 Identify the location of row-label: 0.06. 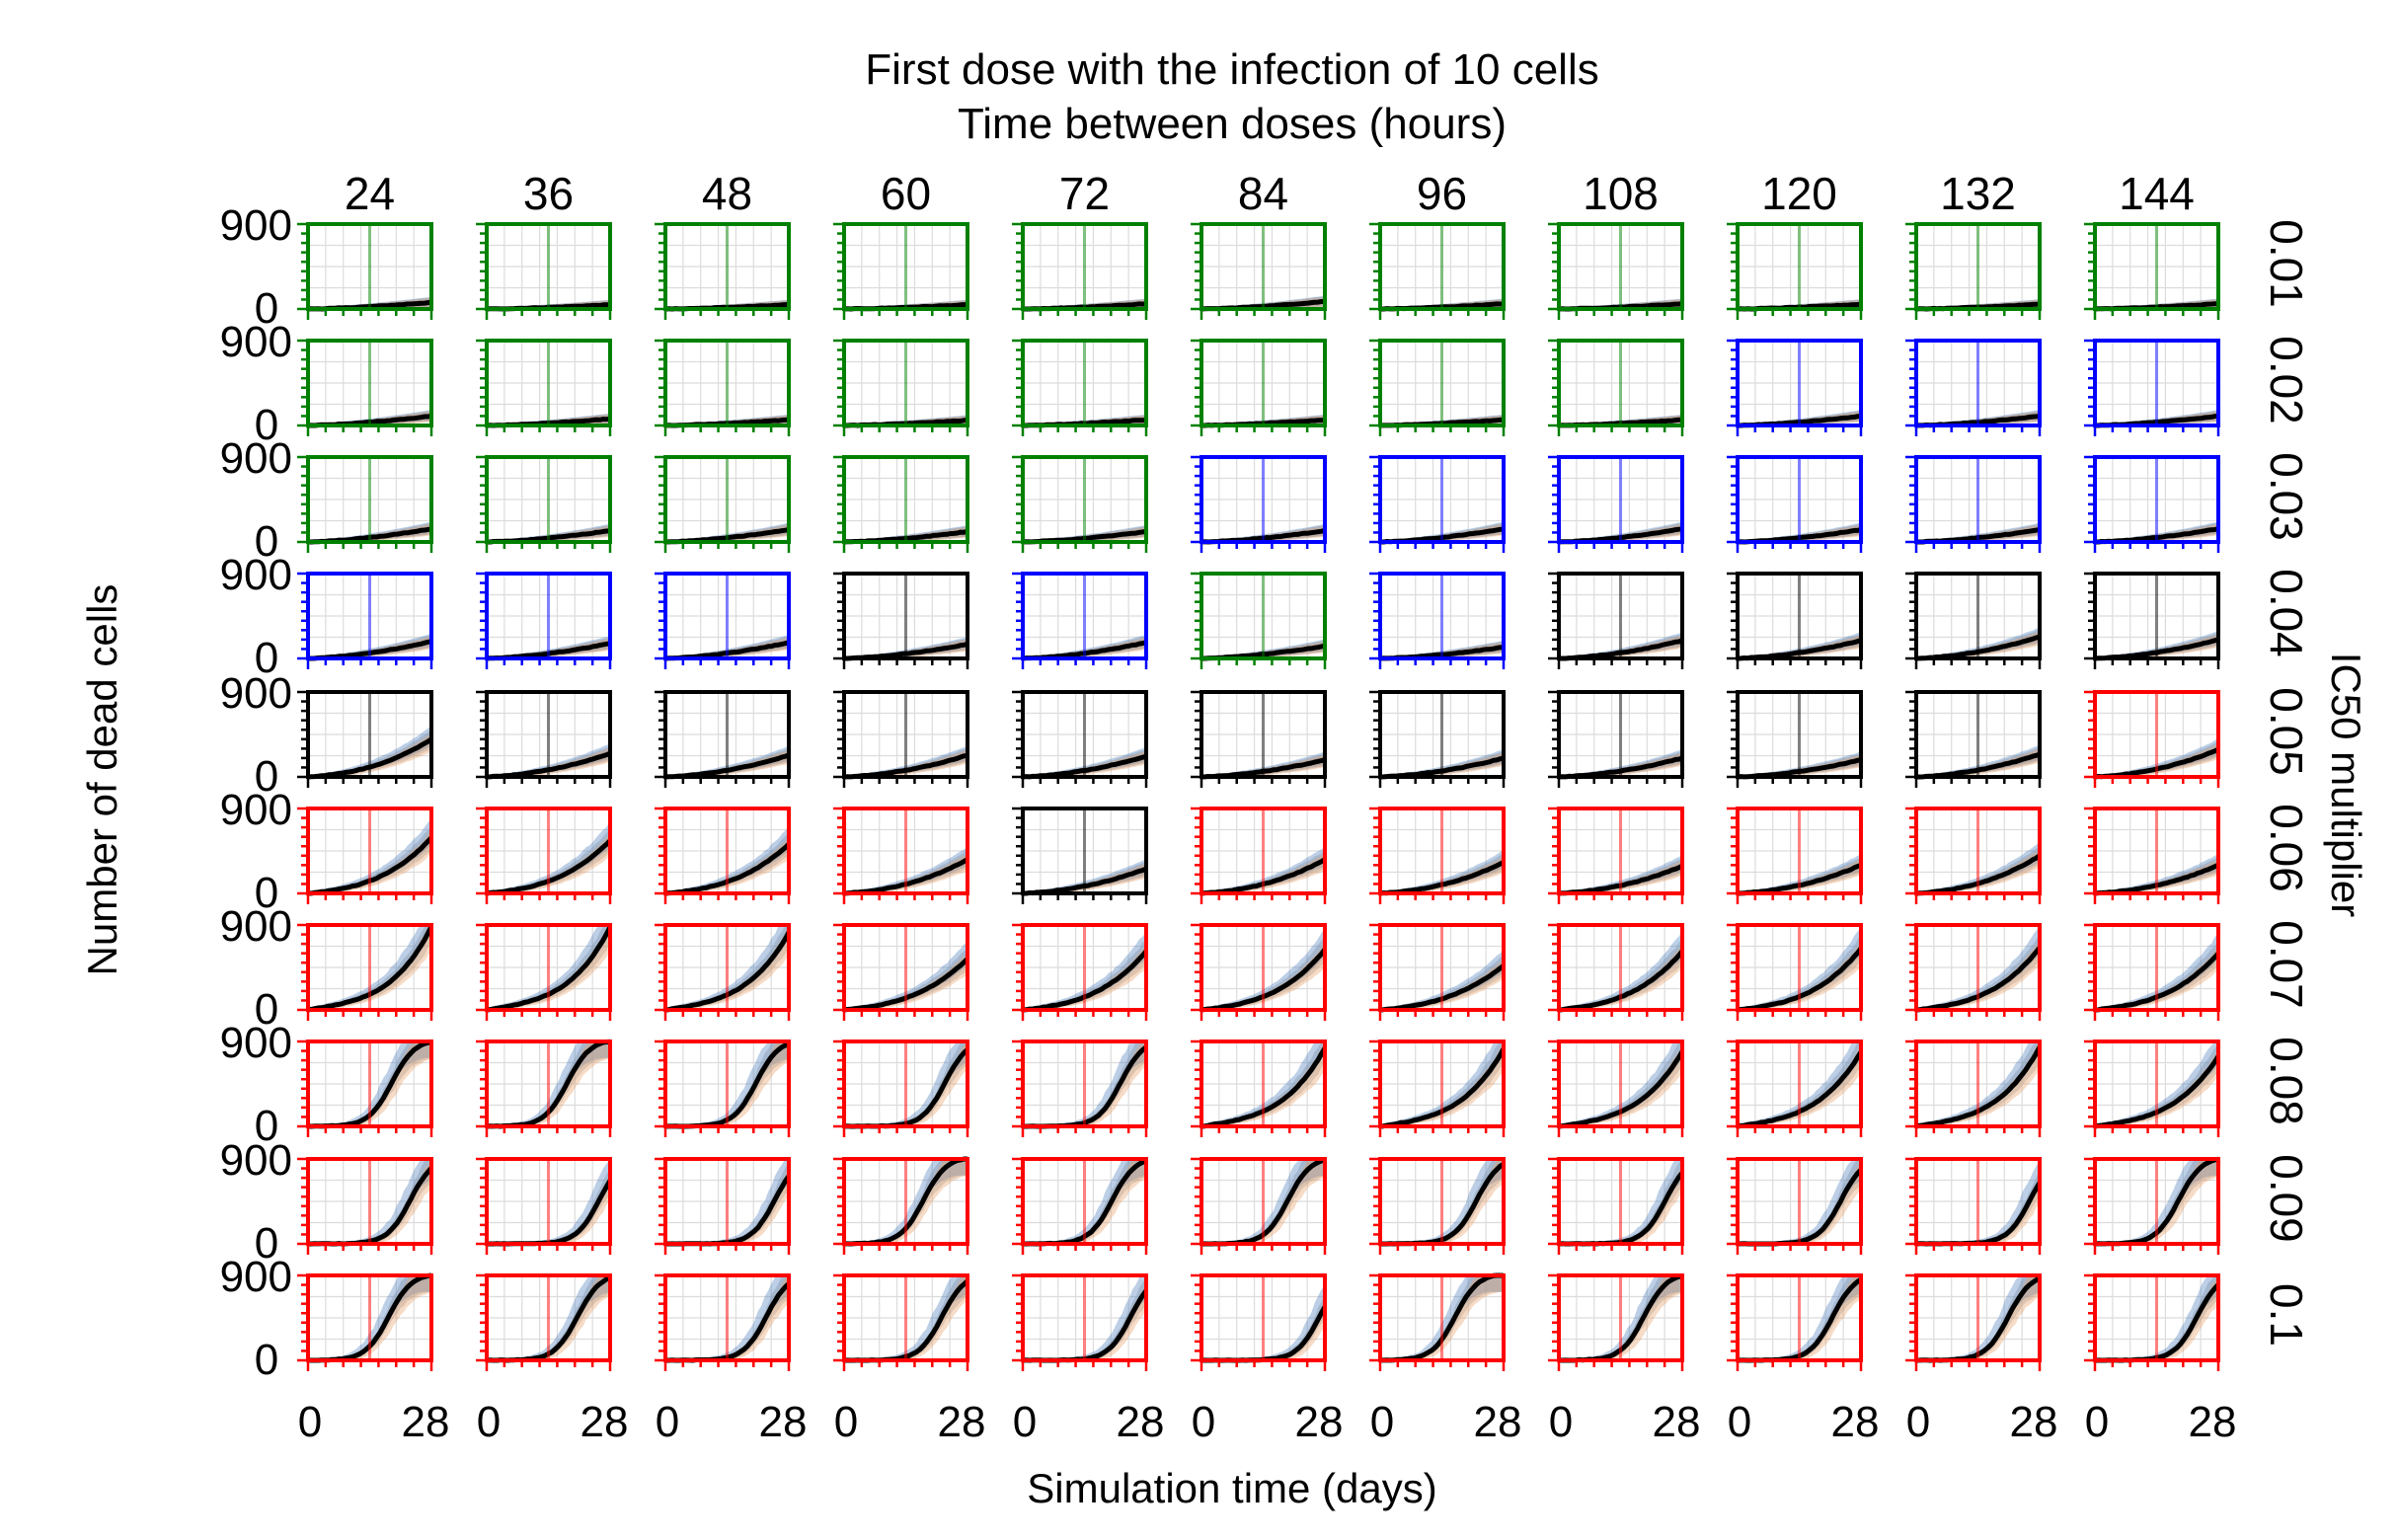
(2286, 848).